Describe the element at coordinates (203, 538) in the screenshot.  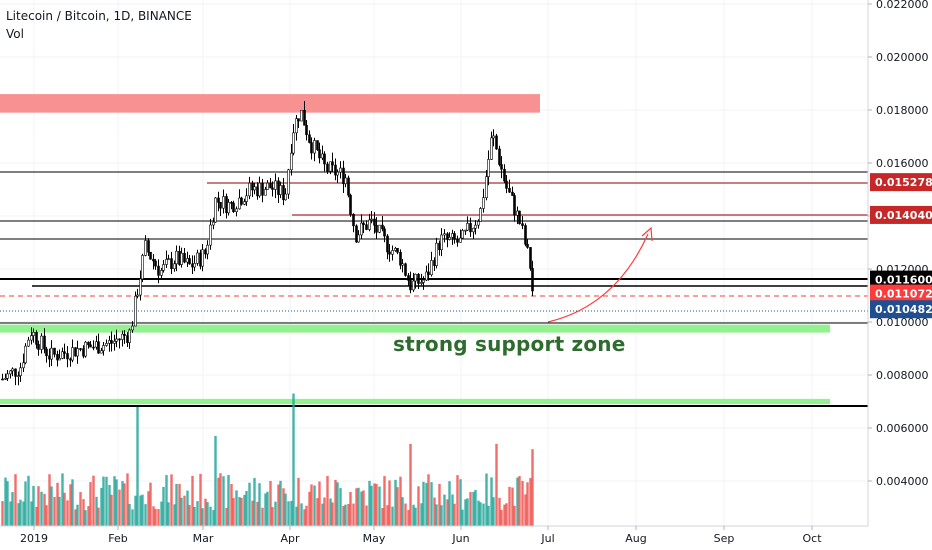
I see `x-tick-label: Mar` at that location.